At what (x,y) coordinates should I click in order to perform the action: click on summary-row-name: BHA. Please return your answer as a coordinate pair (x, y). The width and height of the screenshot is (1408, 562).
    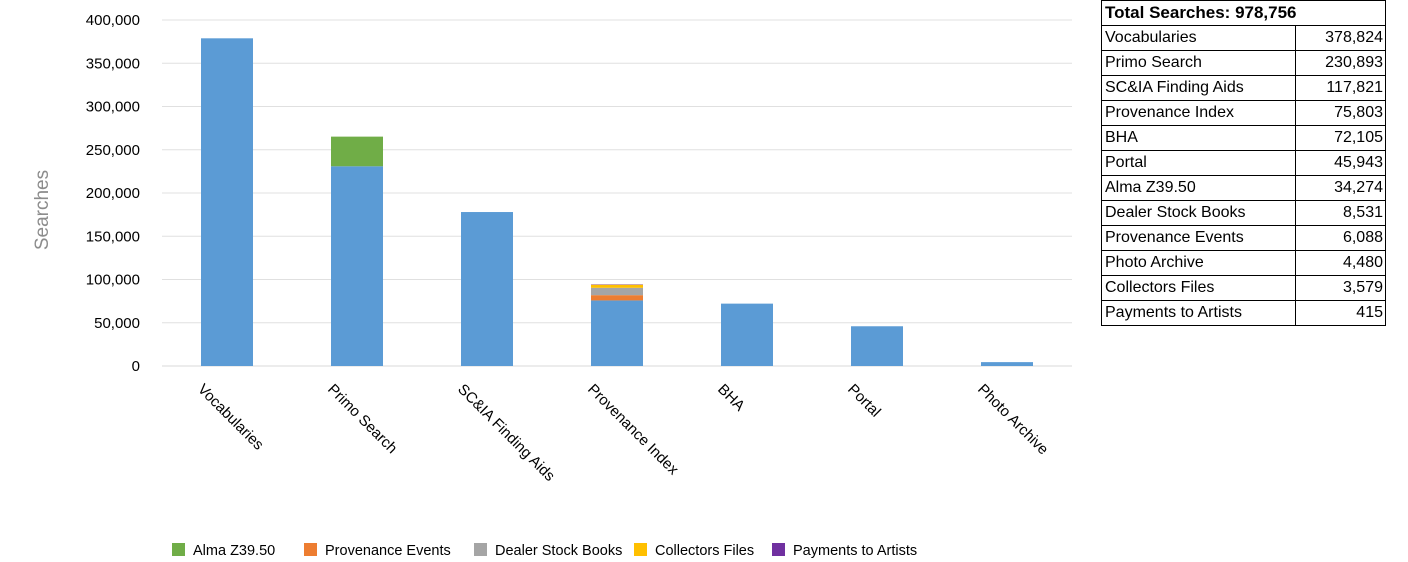
    Looking at the image, I should click on (1198, 138).